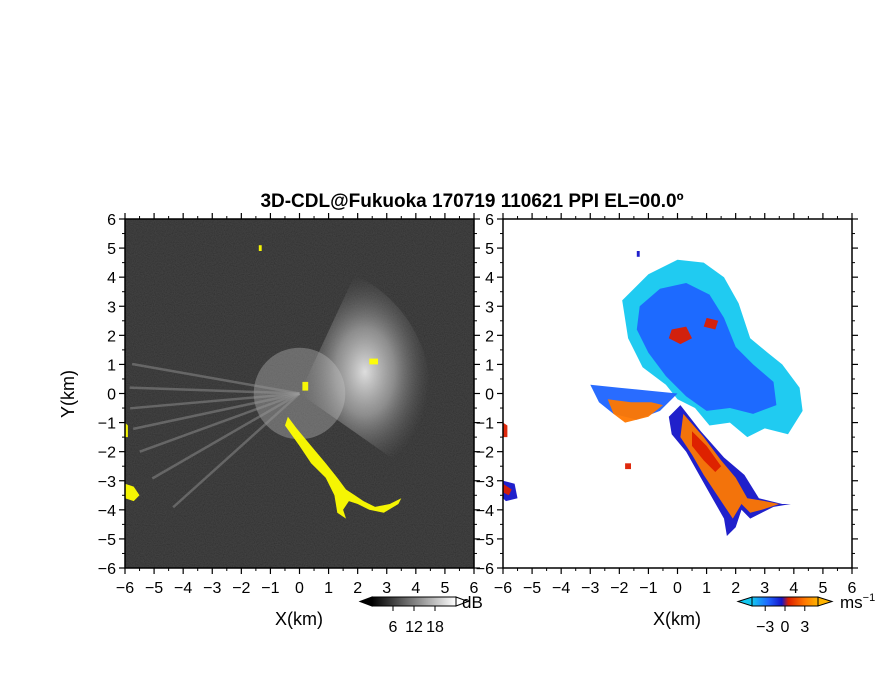  I want to click on left-feature-yellow-speck-center, so click(305, 386).